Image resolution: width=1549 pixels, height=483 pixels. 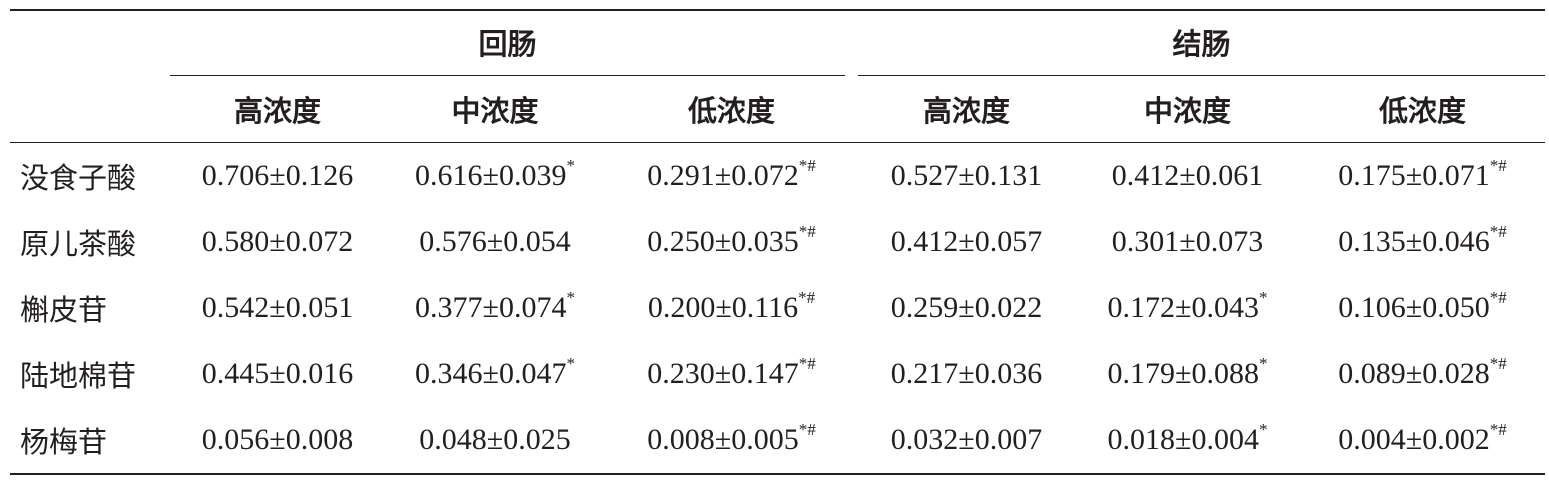 I want to click on cell: 0.106±0.050*#, so click(x=1422, y=308).